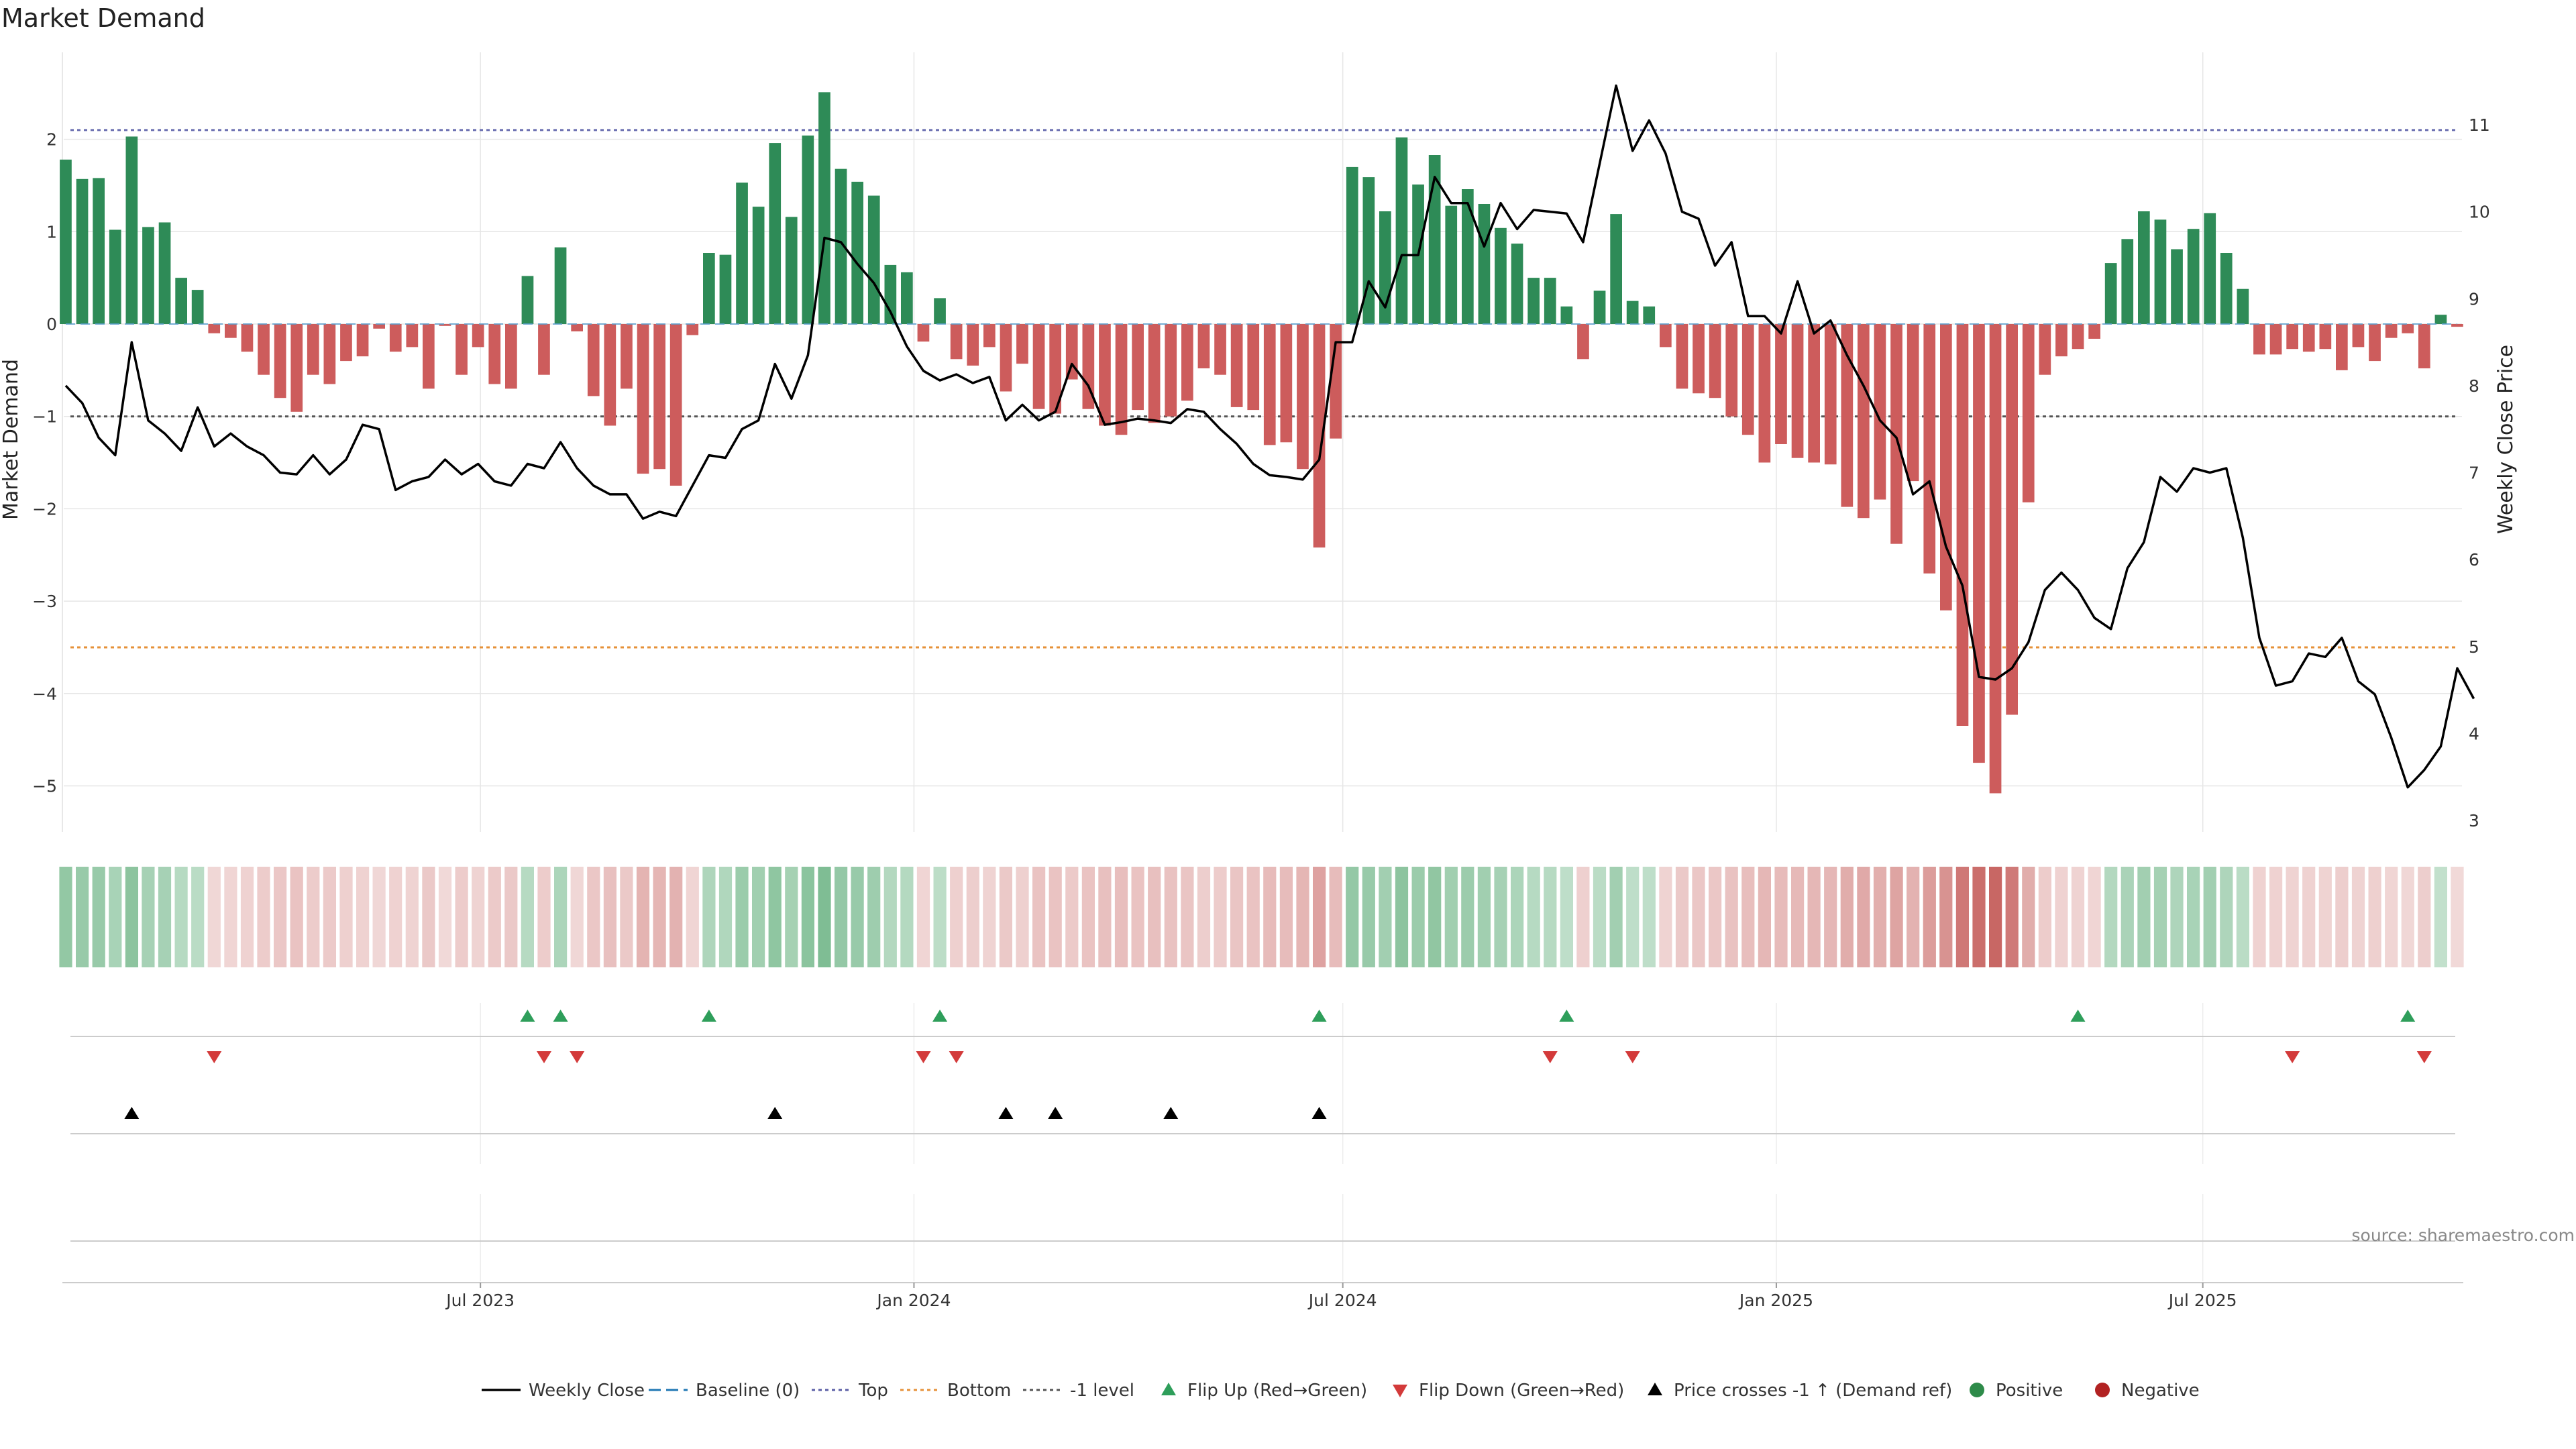  I want to click on price-cross-marker, so click(1055, 1113).